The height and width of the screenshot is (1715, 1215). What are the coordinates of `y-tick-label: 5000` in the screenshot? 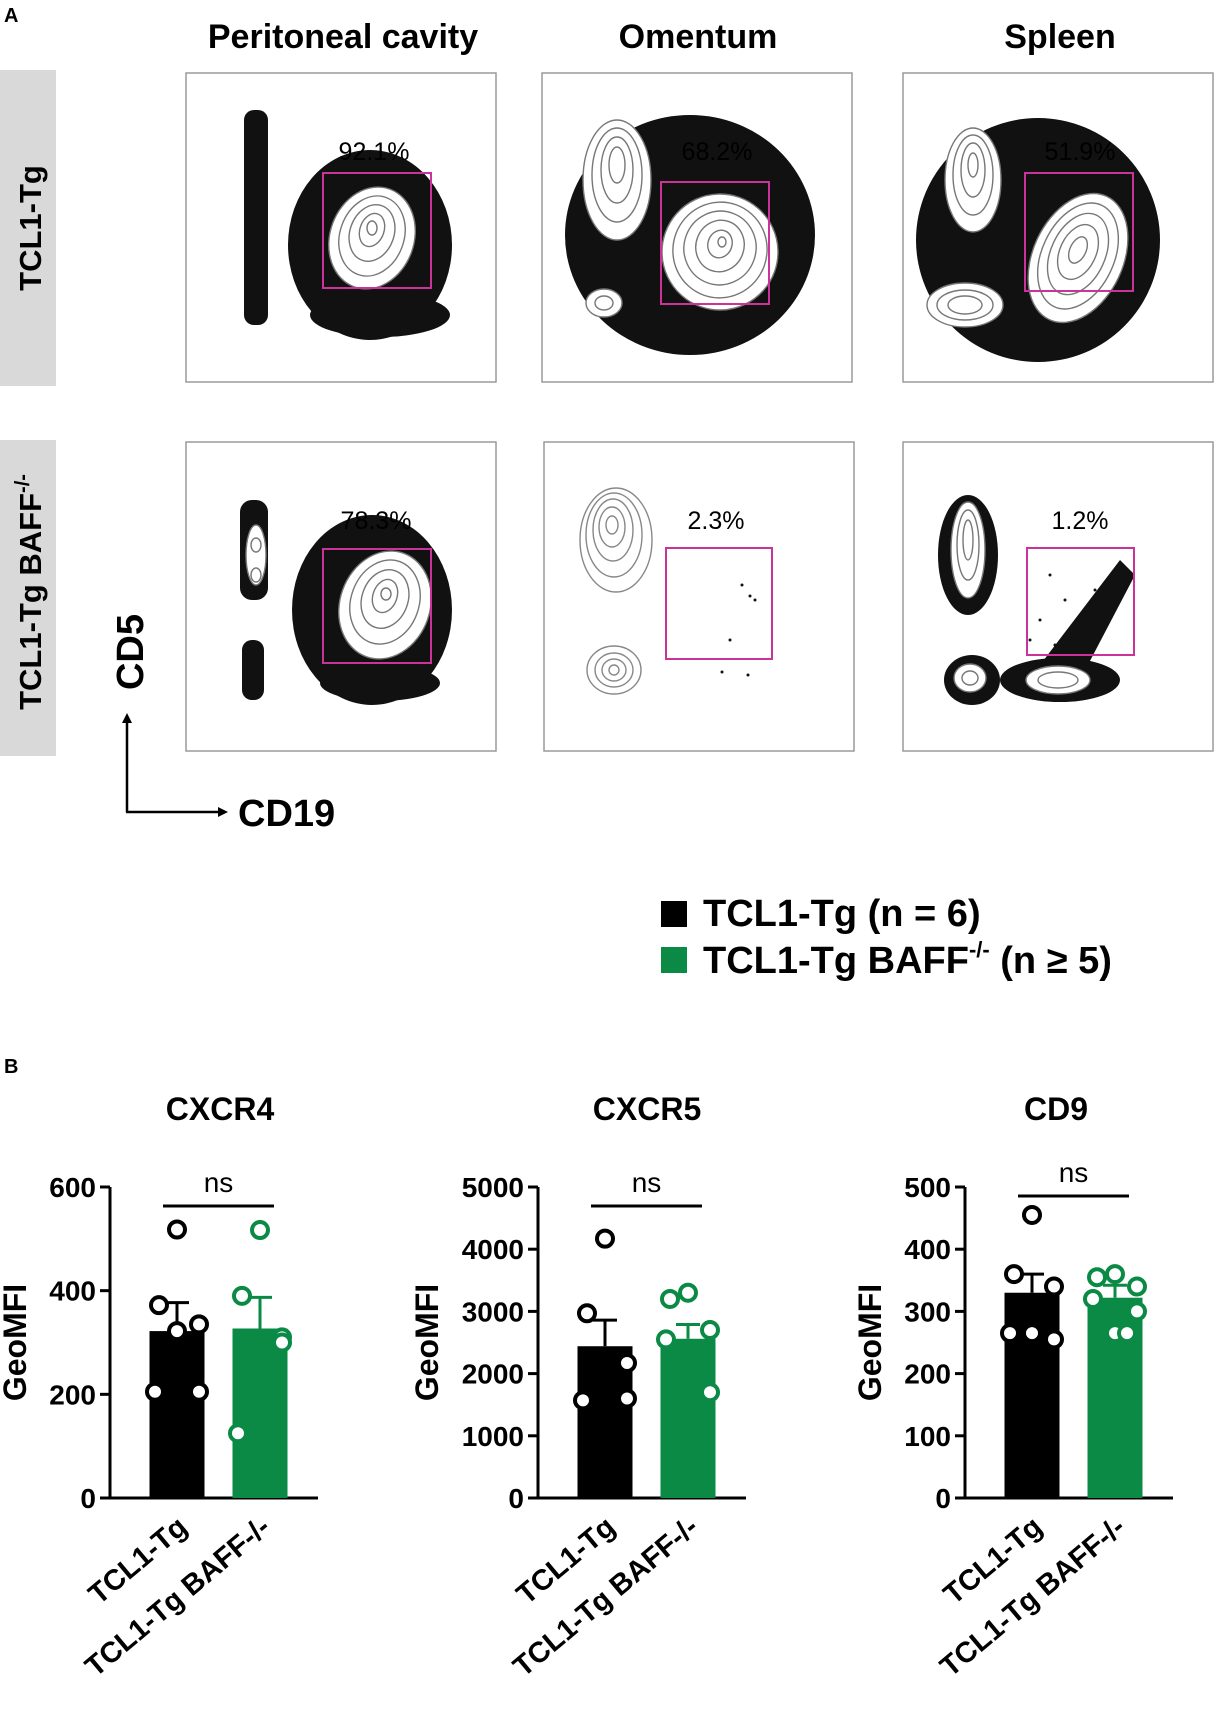 It's located at (493, 1187).